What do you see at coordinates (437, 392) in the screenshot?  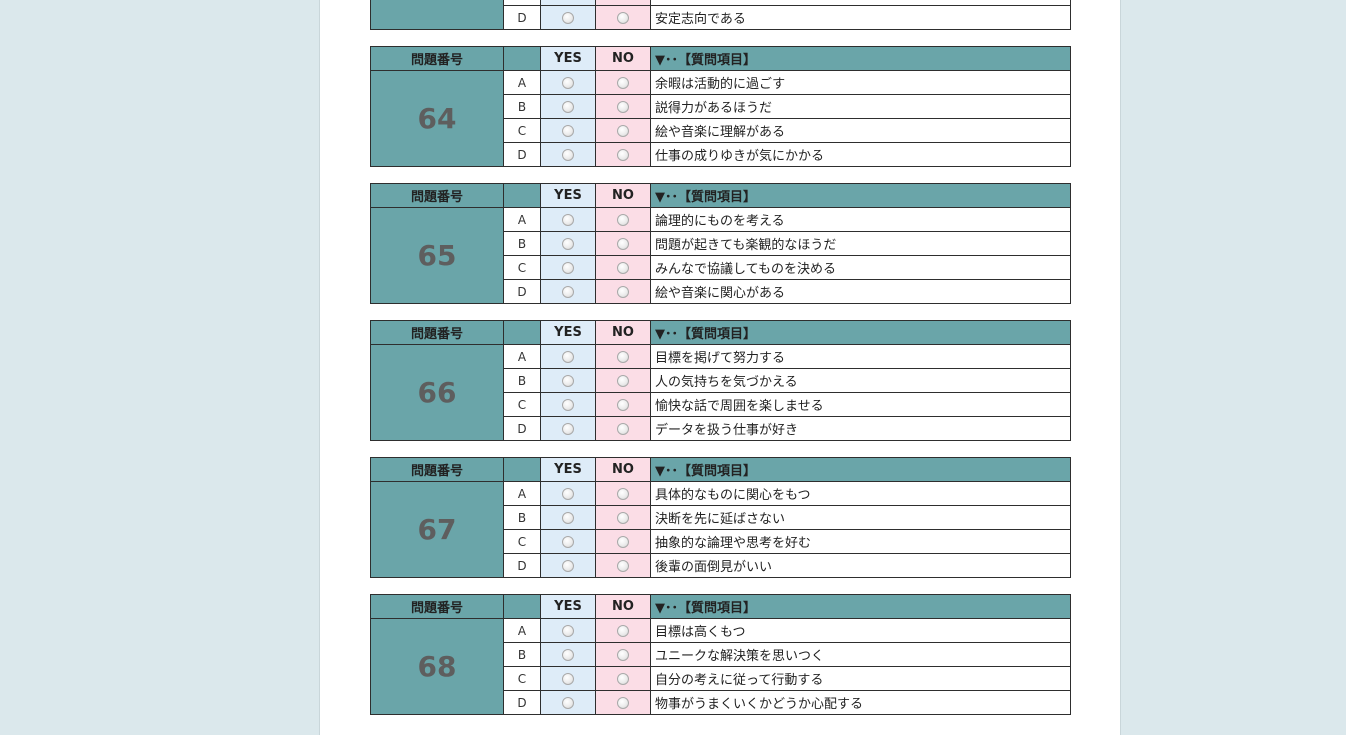 I see `question-number: 66` at bounding box center [437, 392].